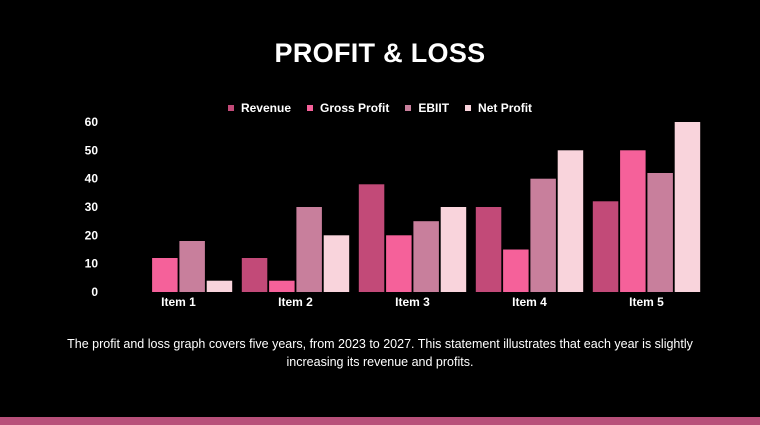 This screenshot has width=760, height=425. I want to click on x-tick-label: Item 2, so click(295, 302).